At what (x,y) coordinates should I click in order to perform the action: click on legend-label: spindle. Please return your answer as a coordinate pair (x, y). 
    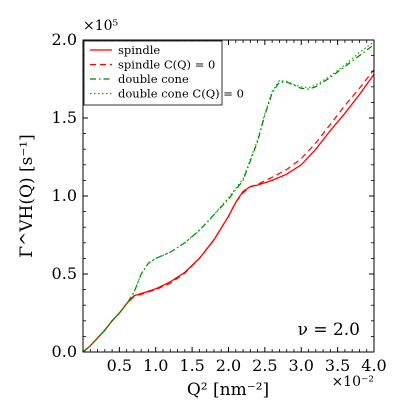
    Looking at the image, I should click on (139, 50).